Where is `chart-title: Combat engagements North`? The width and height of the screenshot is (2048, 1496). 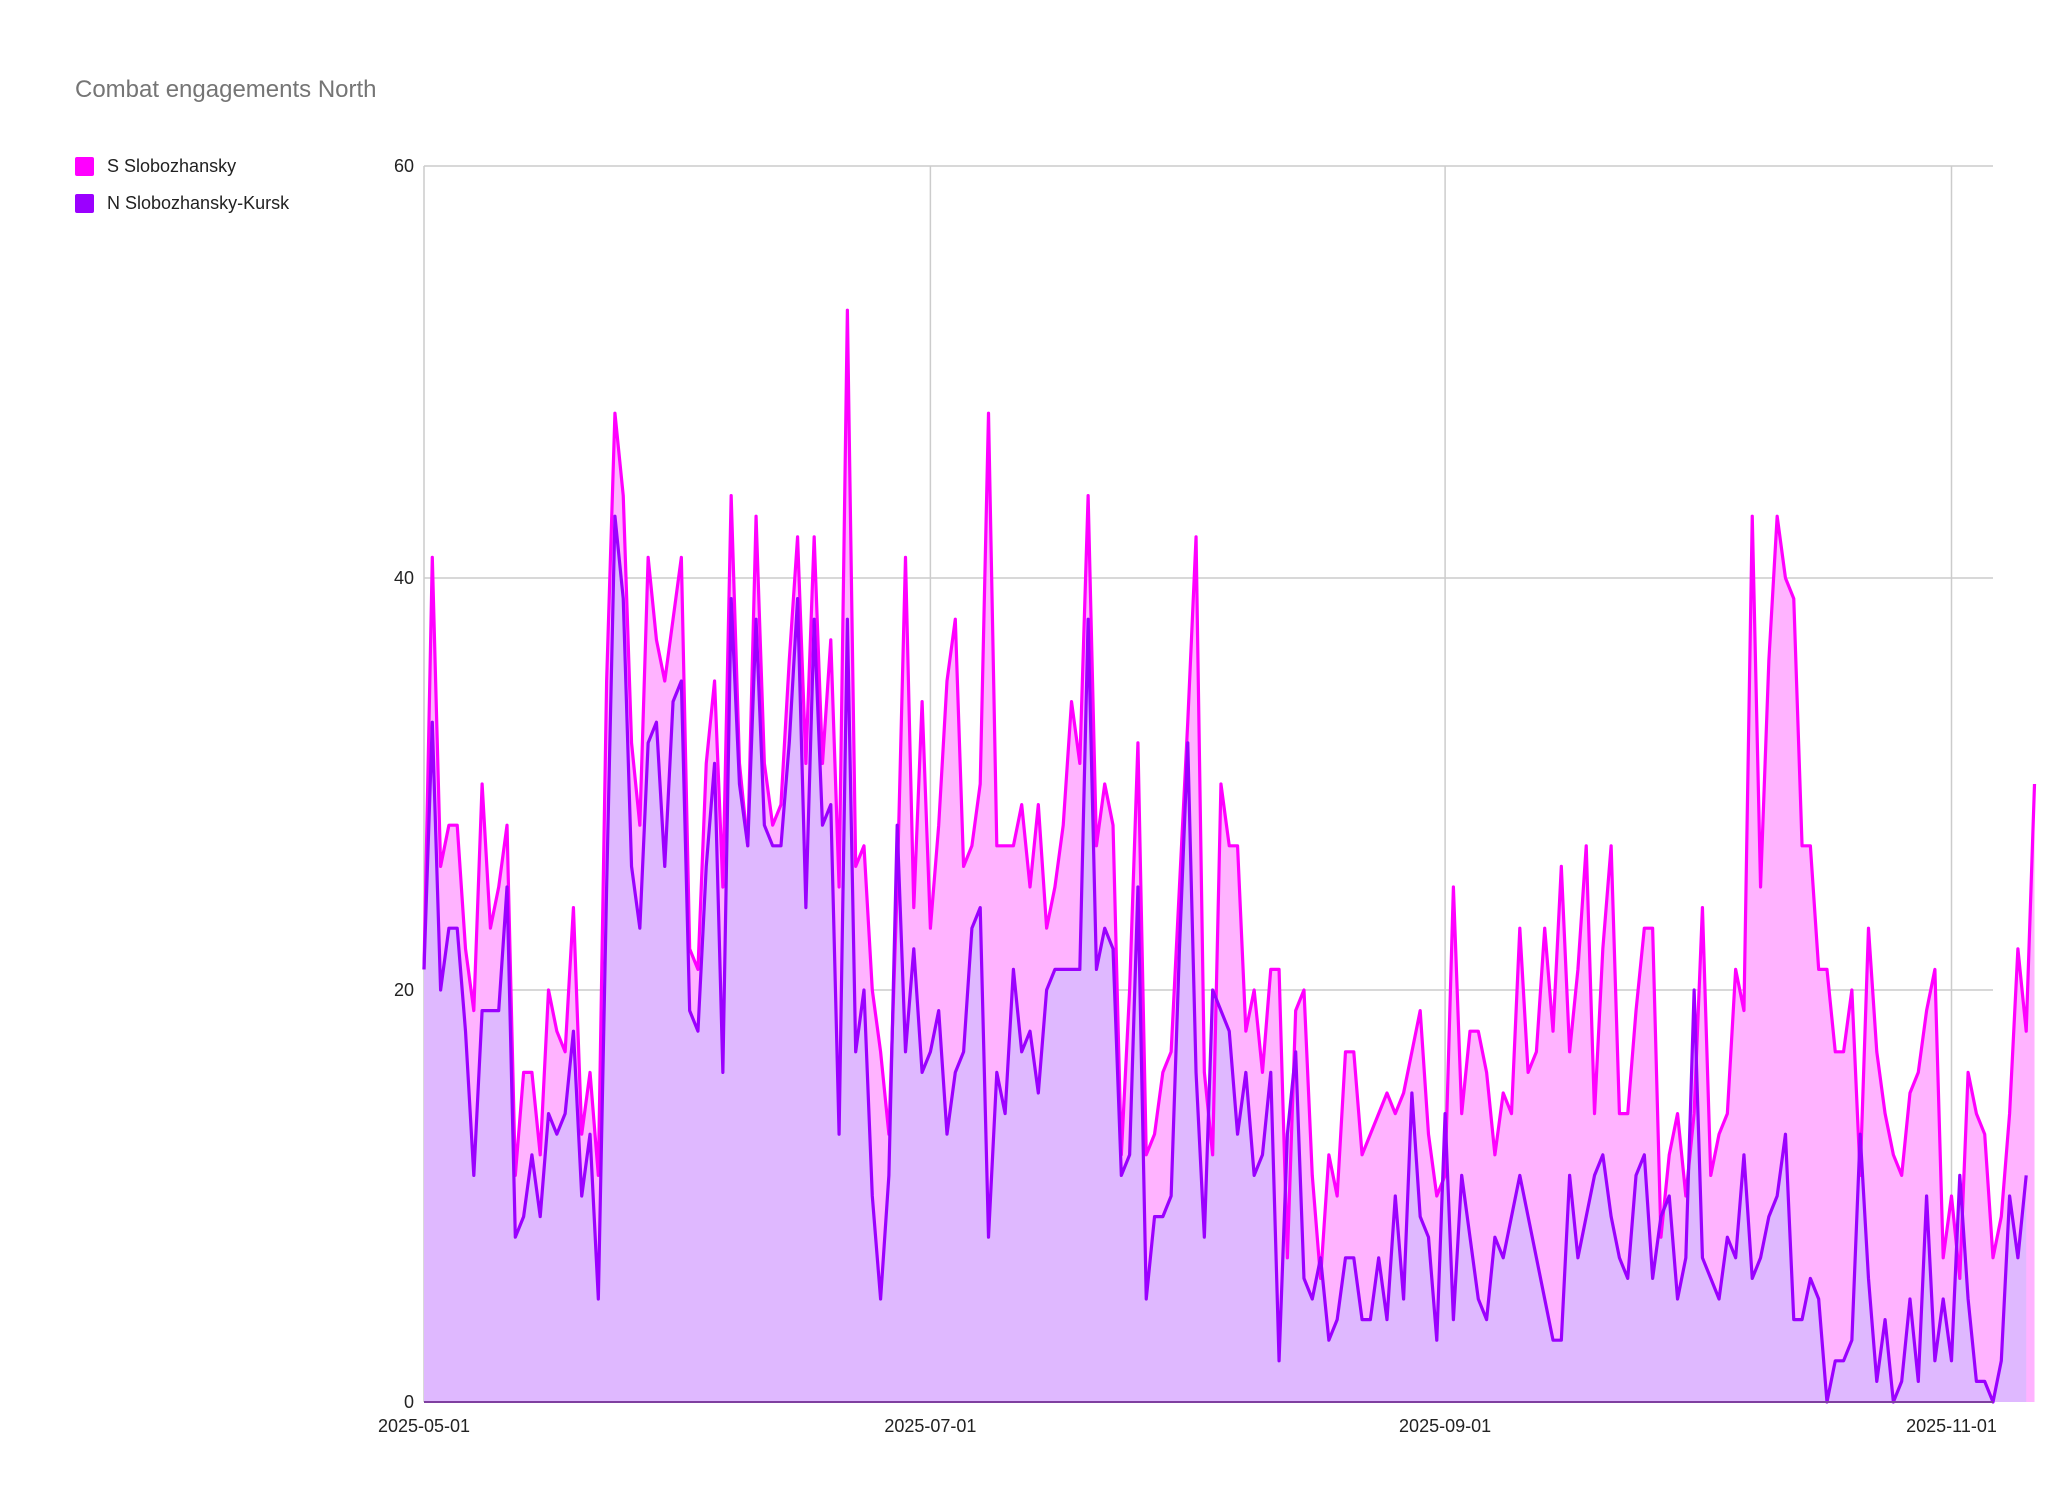 chart-title: Combat engagements North is located at coordinates (226, 89).